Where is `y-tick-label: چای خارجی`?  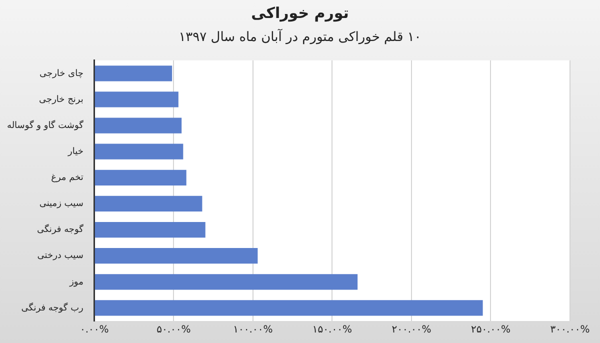 y-tick-label: چای خارجی is located at coordinates (61, 73).